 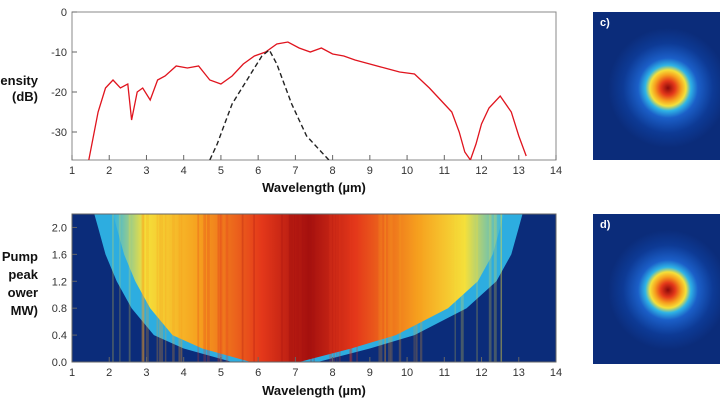 I want to click on heatmap-x-tick-label: 10, so click(x=407, y=373).